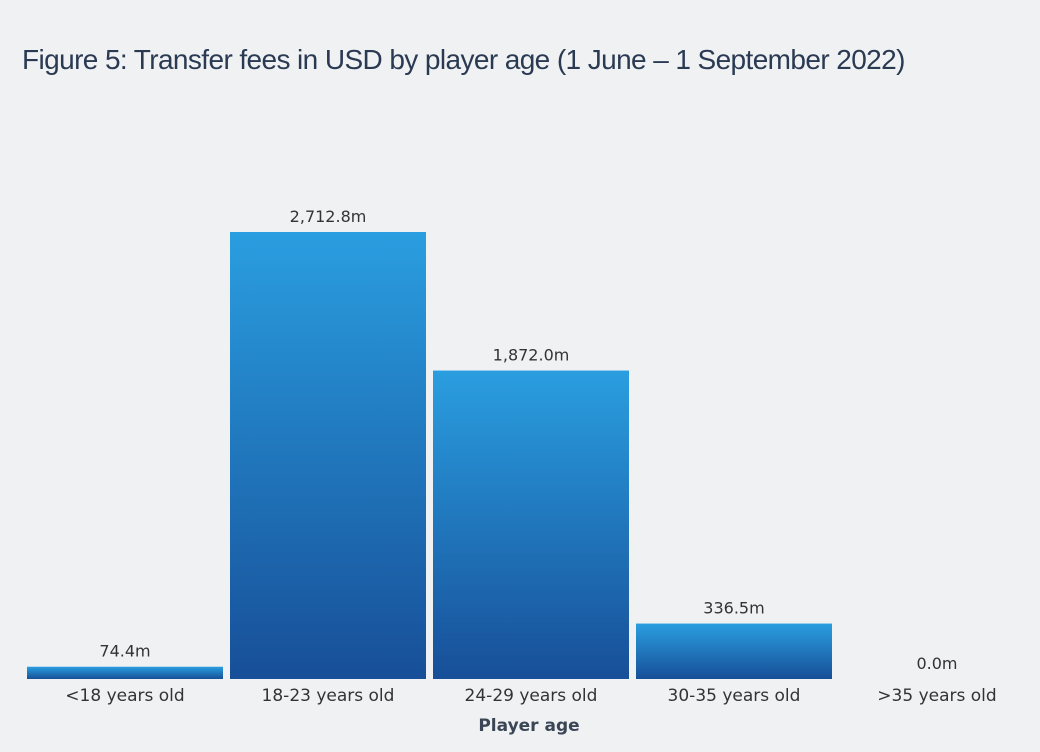 Image resolution: width=1040 pixels, height=752 pixels. I want to click on value-label-4: 0.0m, so click(936, 663).